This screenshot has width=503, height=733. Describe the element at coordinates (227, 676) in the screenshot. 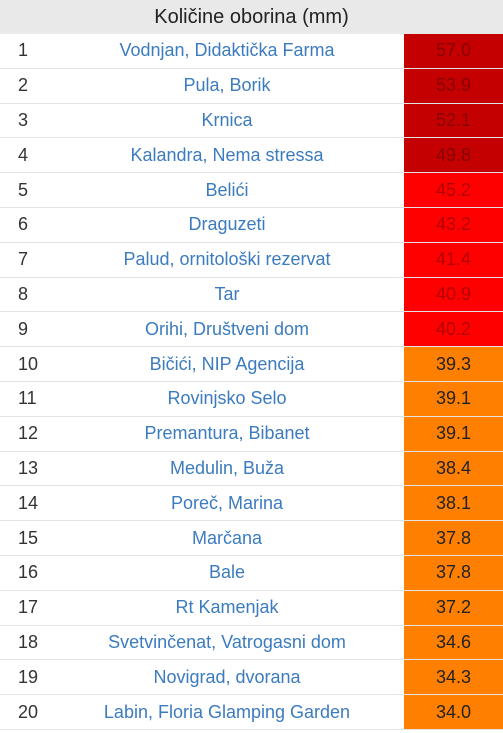

I see `station-link: Novigrad, dvorana` at that location.